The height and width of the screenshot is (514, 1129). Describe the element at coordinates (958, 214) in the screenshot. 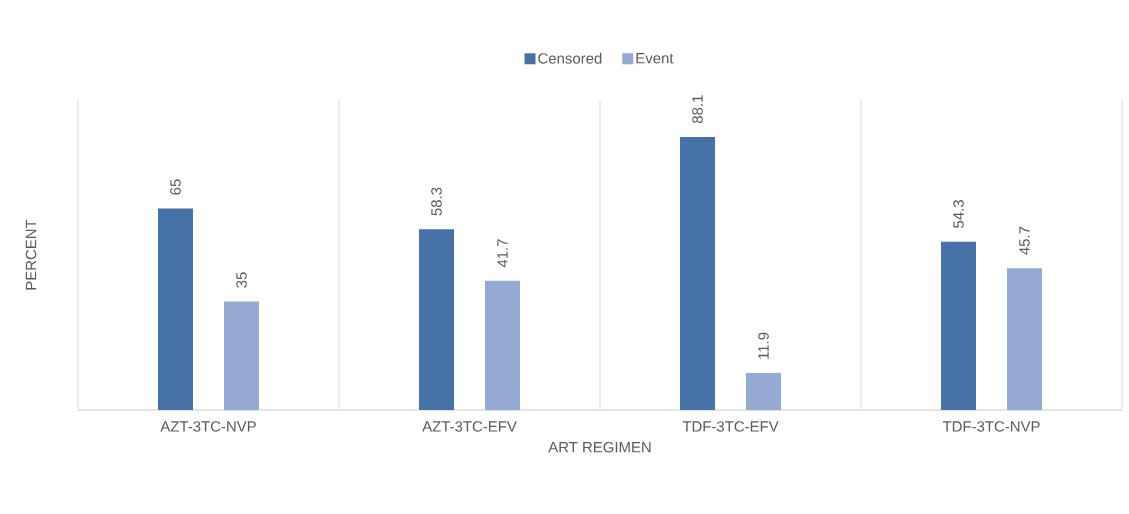

I see `data-label: 54.3` at that location.